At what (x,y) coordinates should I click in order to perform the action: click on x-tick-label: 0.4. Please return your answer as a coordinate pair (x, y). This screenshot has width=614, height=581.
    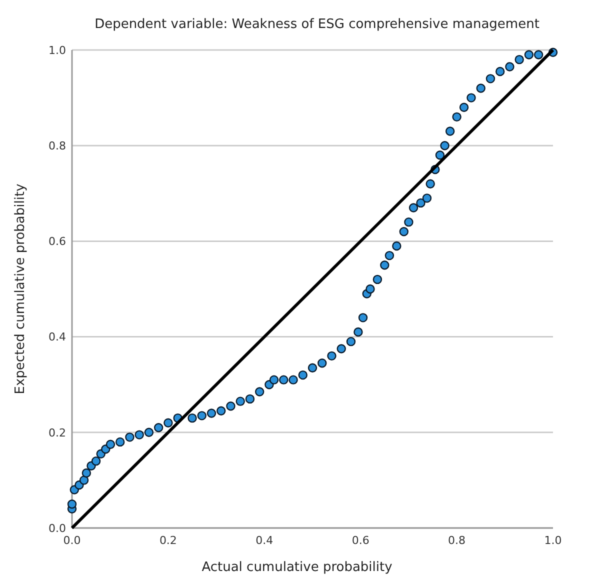
    Looking at the image, I should click on (265, 540).